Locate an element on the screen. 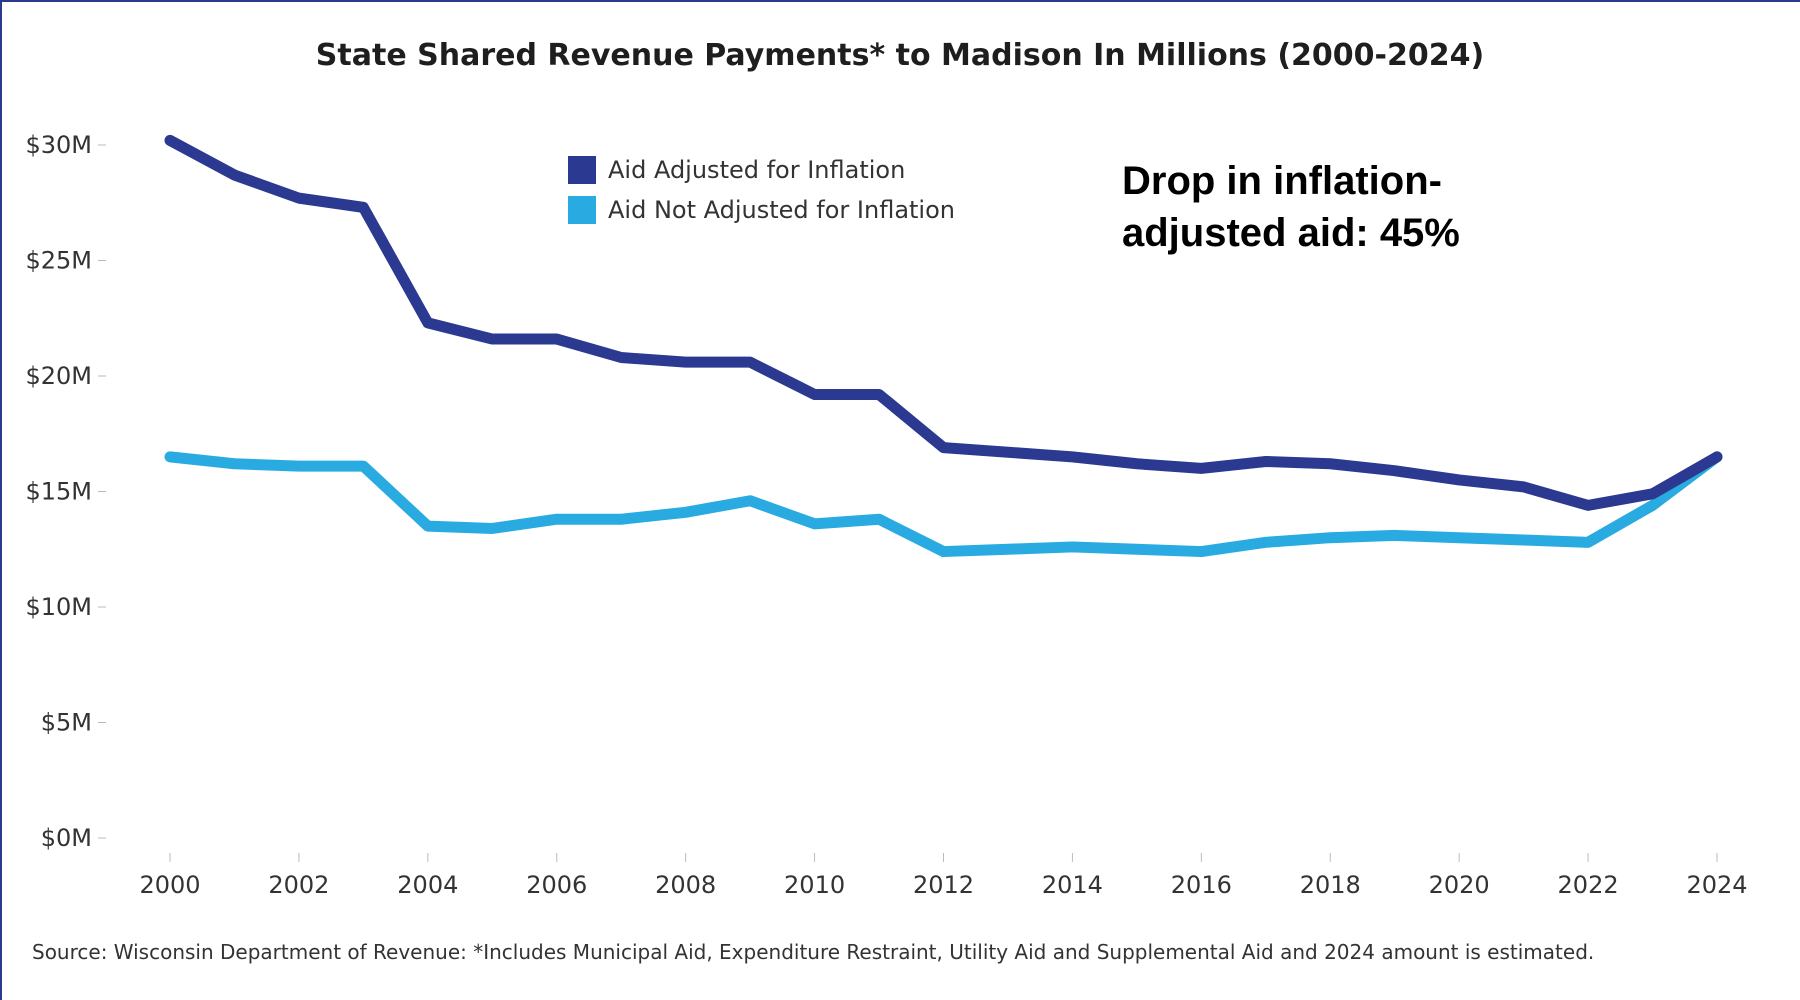  y-tick-label: $0M is located at coordinates (66, 838).